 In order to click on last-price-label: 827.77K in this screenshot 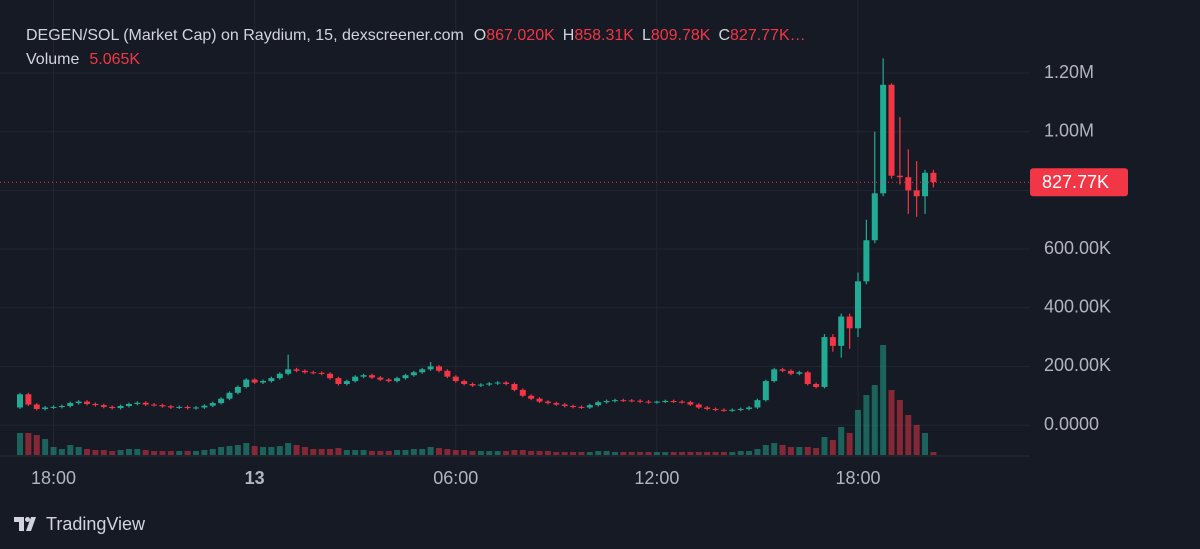, I will do `click(1075, 182)`.